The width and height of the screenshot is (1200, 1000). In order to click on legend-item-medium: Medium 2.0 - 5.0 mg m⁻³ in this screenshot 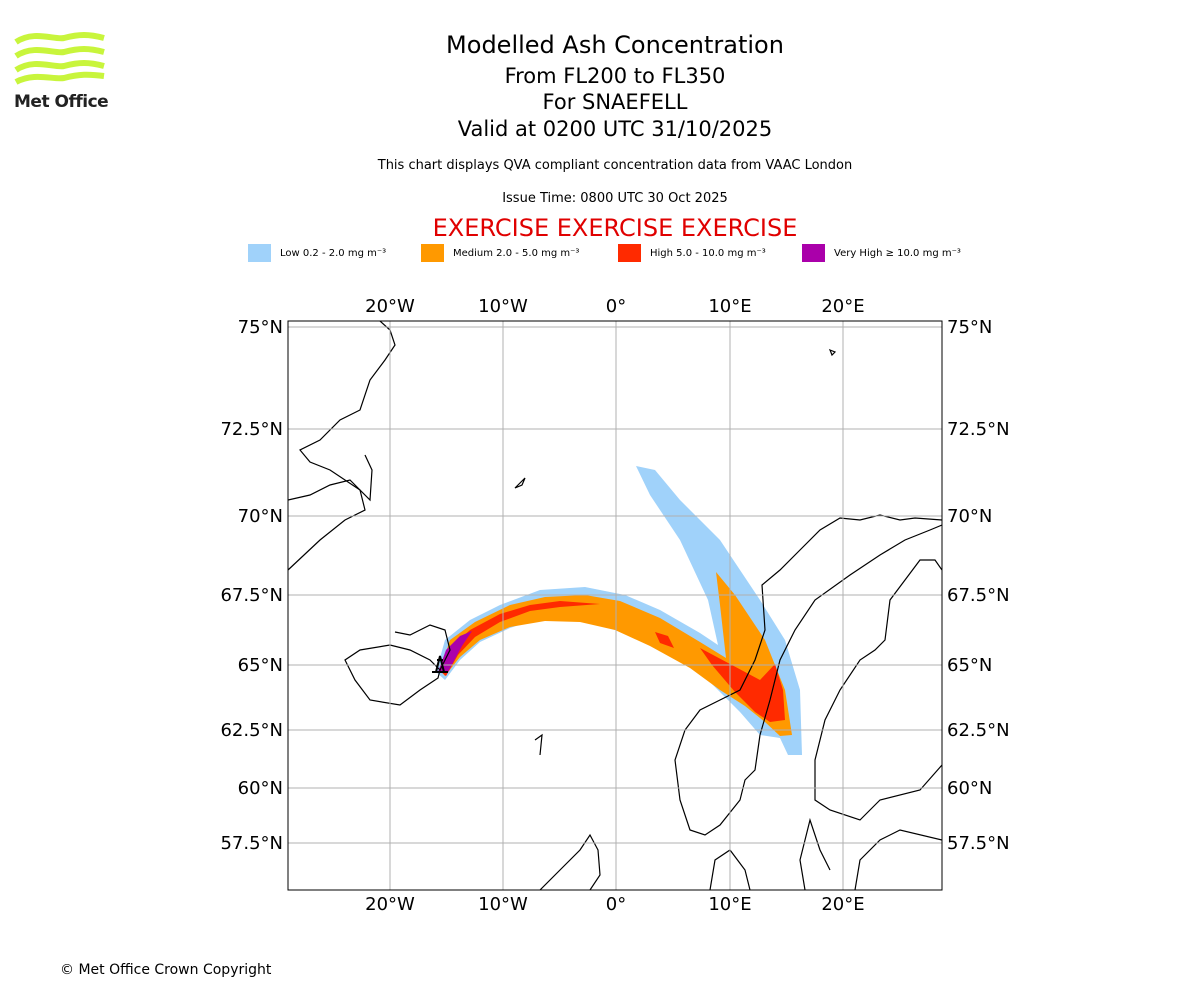, I will do `click(500, 253)`.